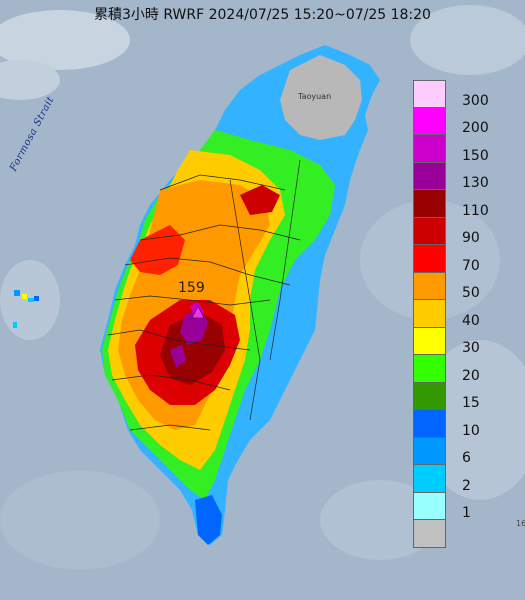  I want to click on legend-label: 6, so click(466, 458).